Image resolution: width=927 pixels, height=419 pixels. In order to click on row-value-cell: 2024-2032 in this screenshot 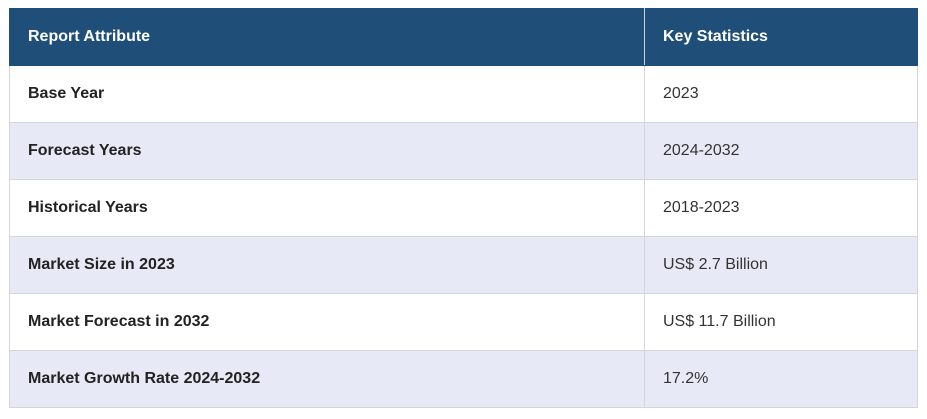, I will do `click(781, 151)`.